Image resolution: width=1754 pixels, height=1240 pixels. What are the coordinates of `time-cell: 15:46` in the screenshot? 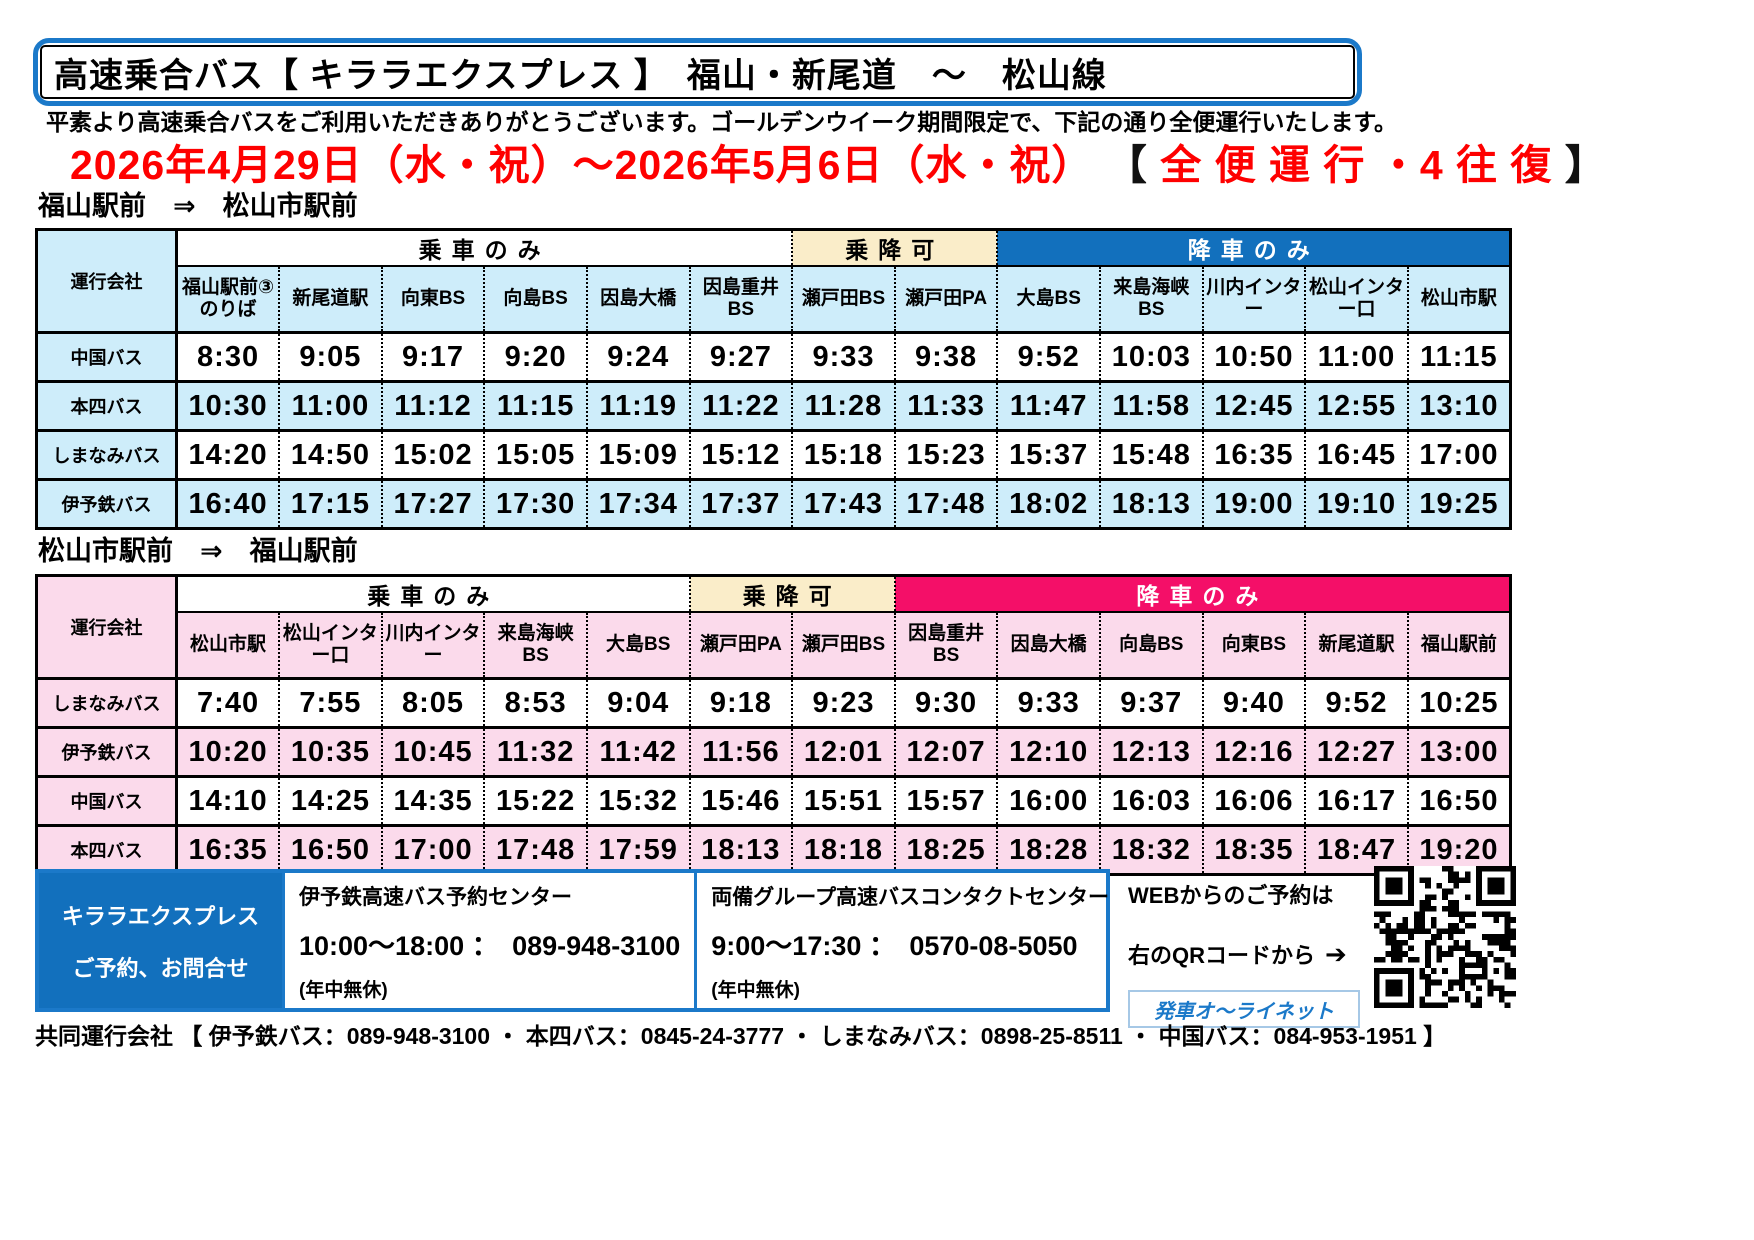 It's located at (740, 800).